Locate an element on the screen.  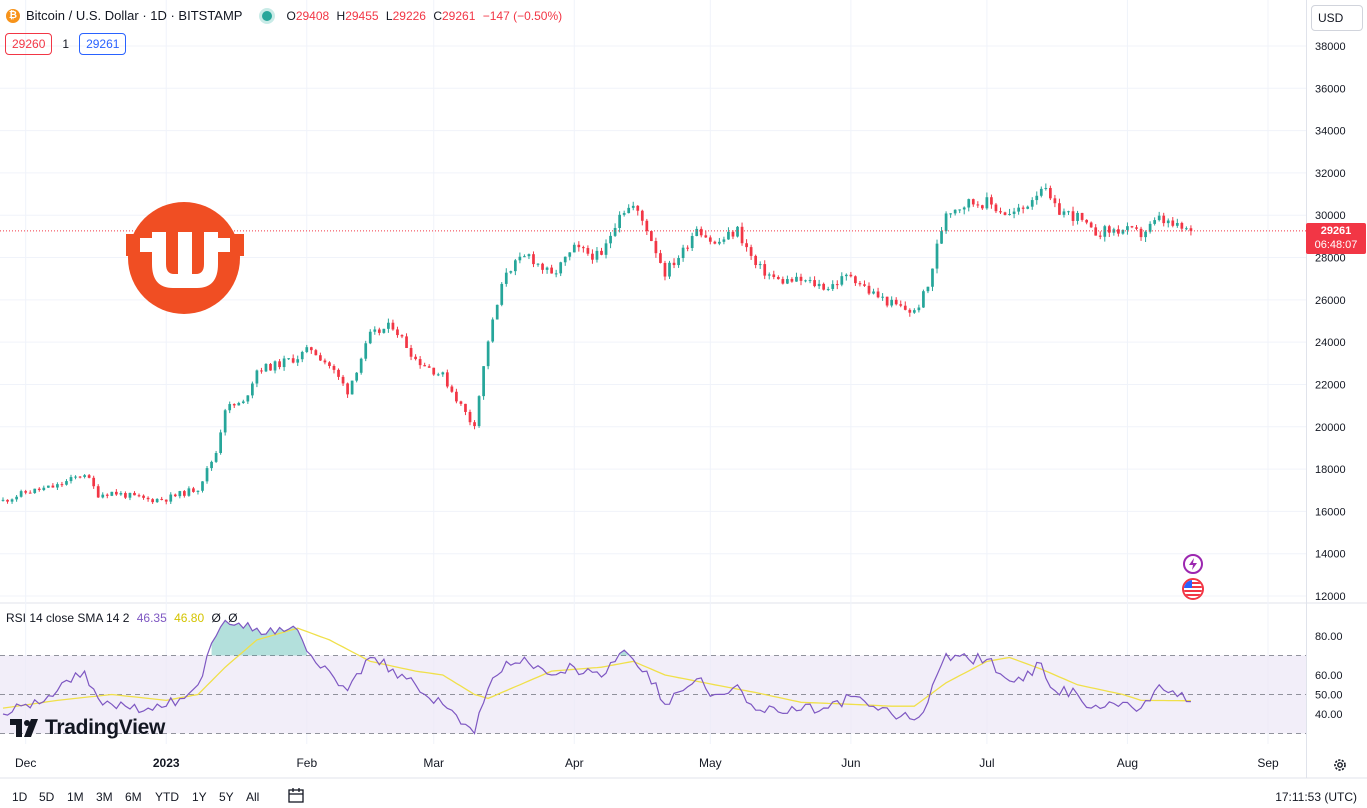
rsi-tick-label: 40.00 is located at coordinates (1329, 715).